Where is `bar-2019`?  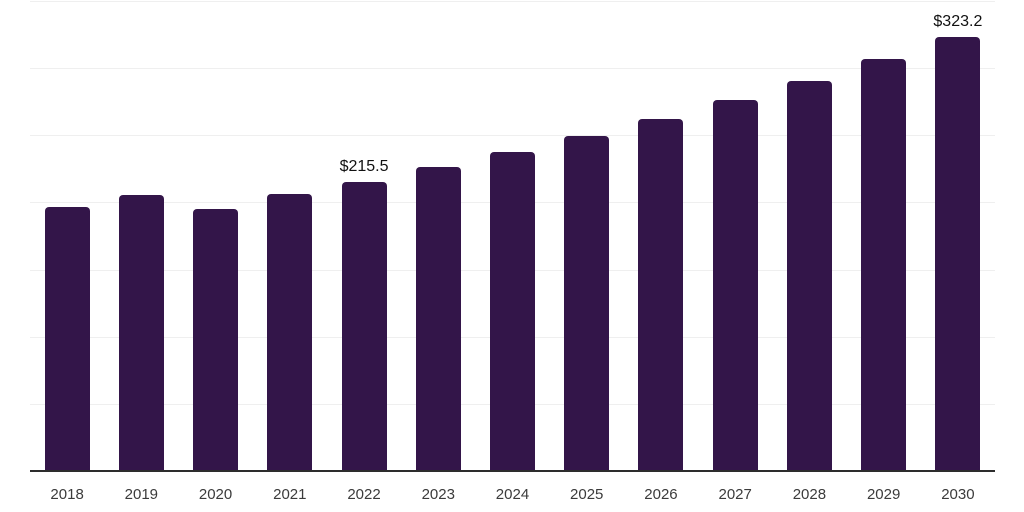
bar-2019 is located at coordinates (141, 333).